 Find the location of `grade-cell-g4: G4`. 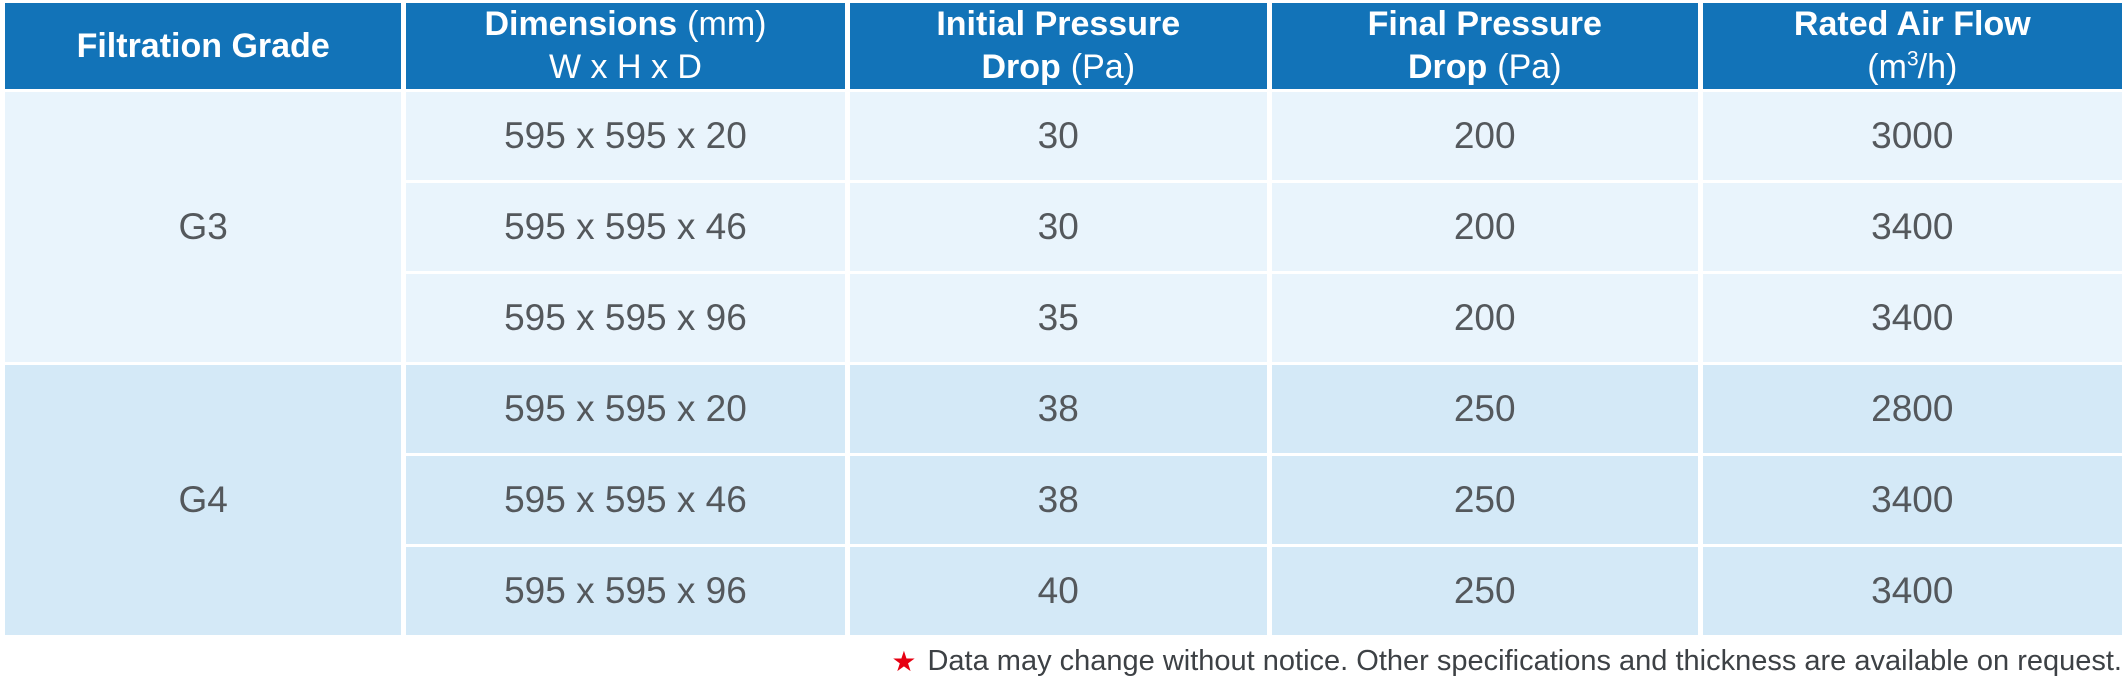

grade-cell-g4: G4 is located at coordinates (203, 500).